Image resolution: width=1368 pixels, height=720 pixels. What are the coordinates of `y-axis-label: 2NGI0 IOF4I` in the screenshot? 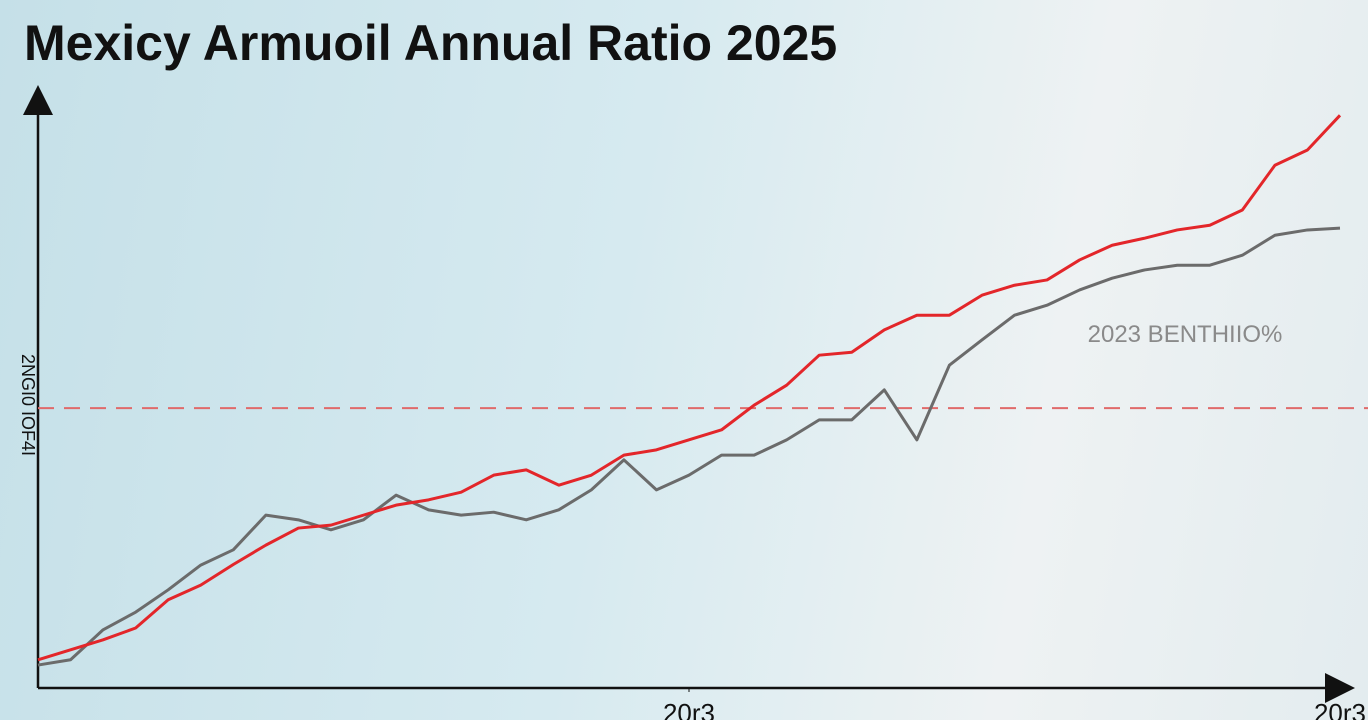 It's located at (28, 405).